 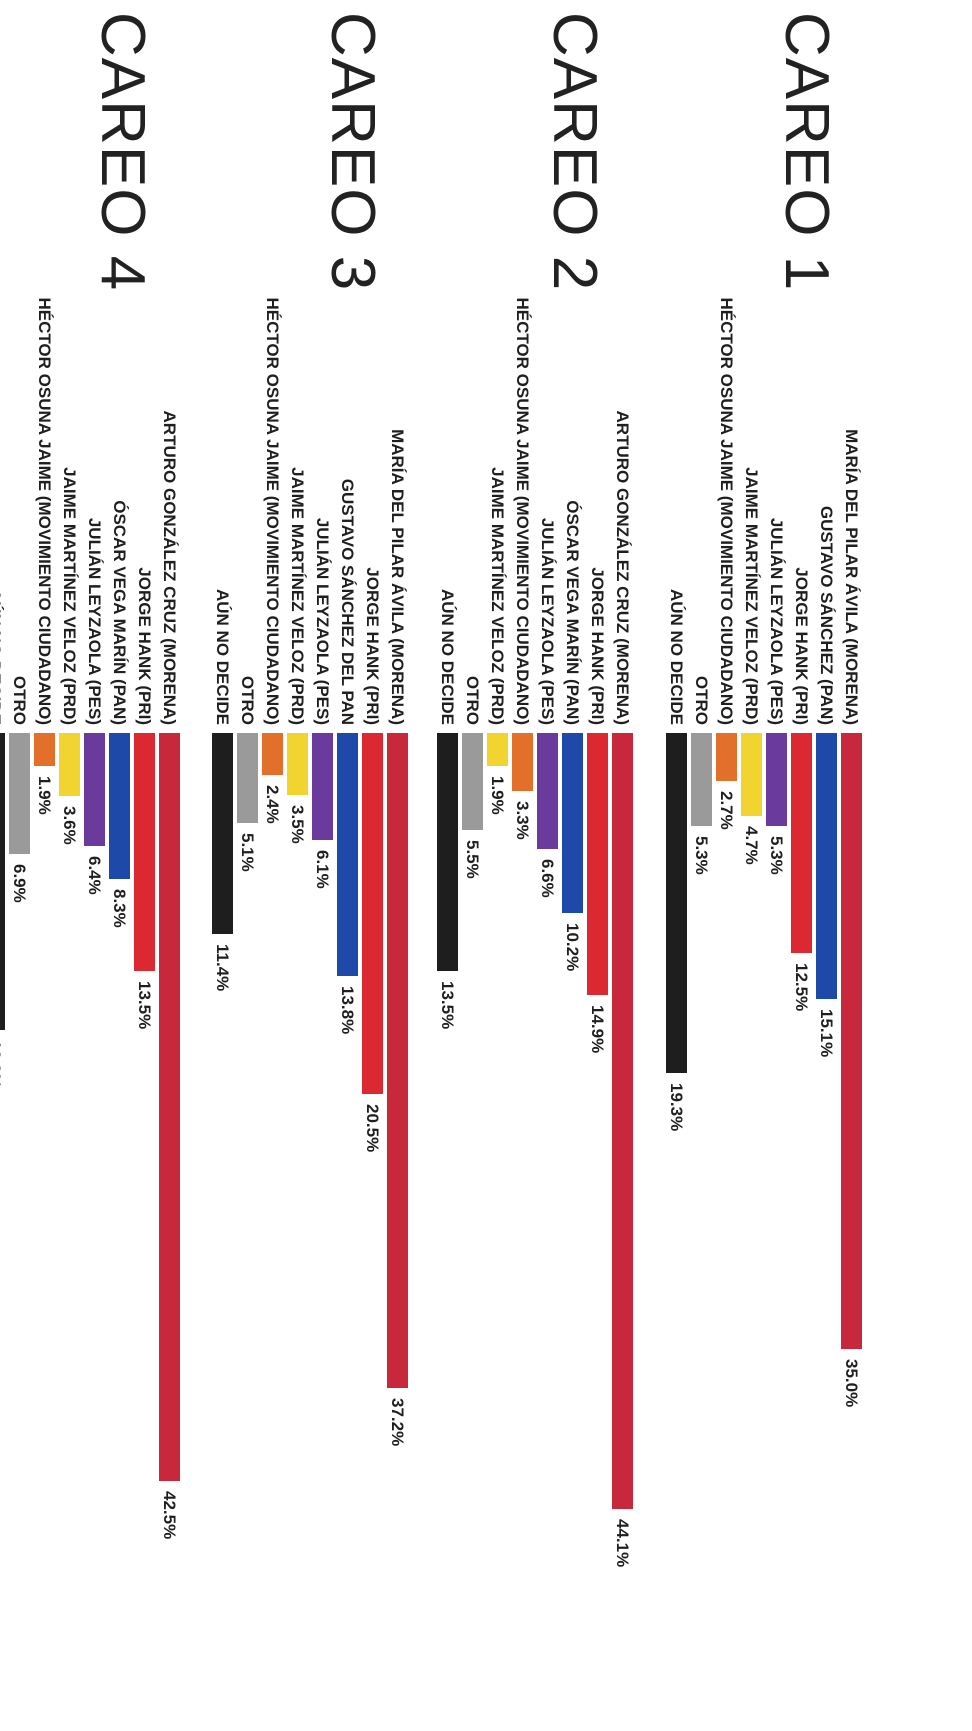 What do you see at coordinates (122, 152) in the screenshot?
I see `careo-title: CAREO 4` at bounding box center [122, 152].